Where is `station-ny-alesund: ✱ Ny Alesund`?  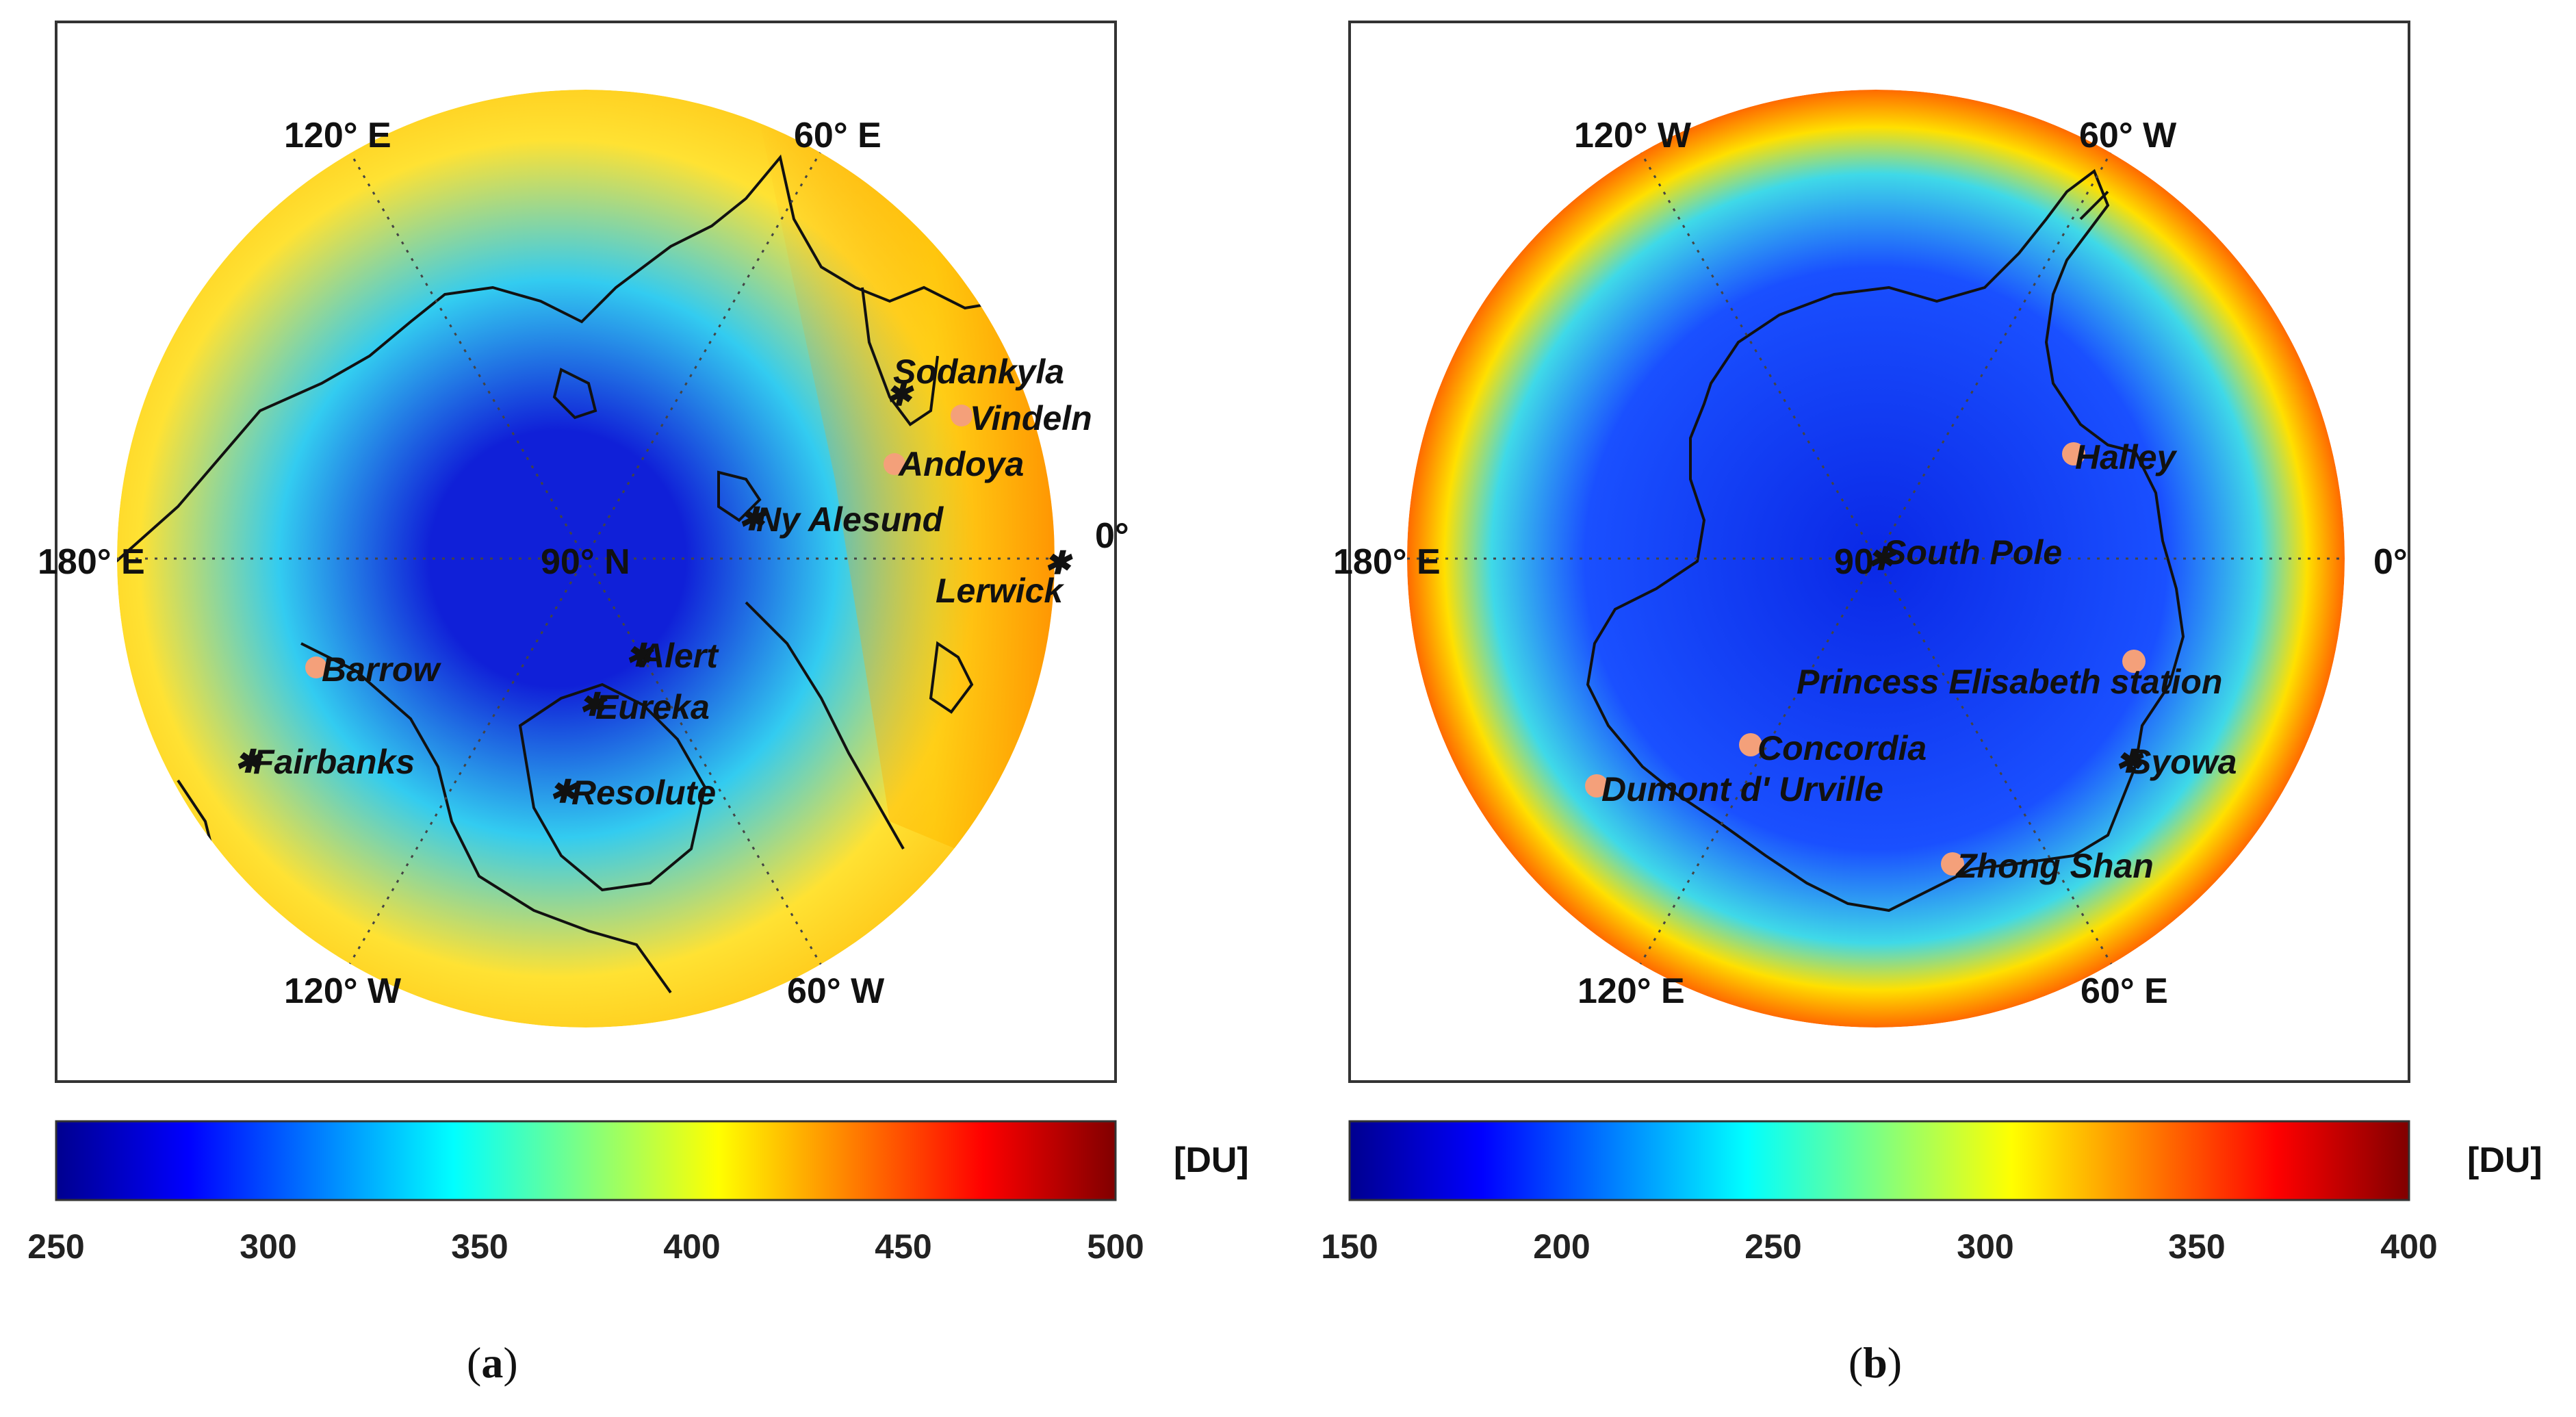
station-ny-alesund: ✱ Ny Alesund is located at coordinates (841, 519).